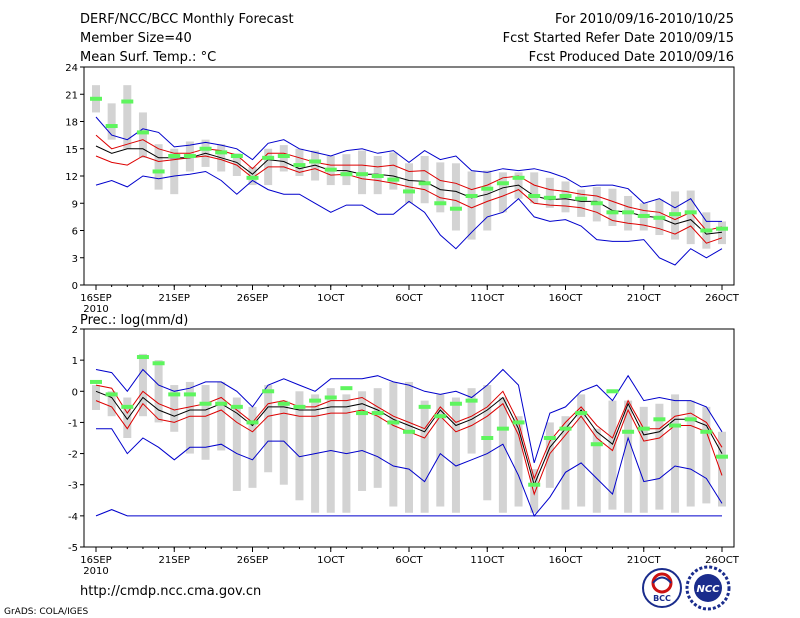 This screenshot has height=618, width=800. What do you see at coordinates (409, 298) in the screenshot?
I see `x-tick-label: 6OCT` at bounding box center [409, 298].